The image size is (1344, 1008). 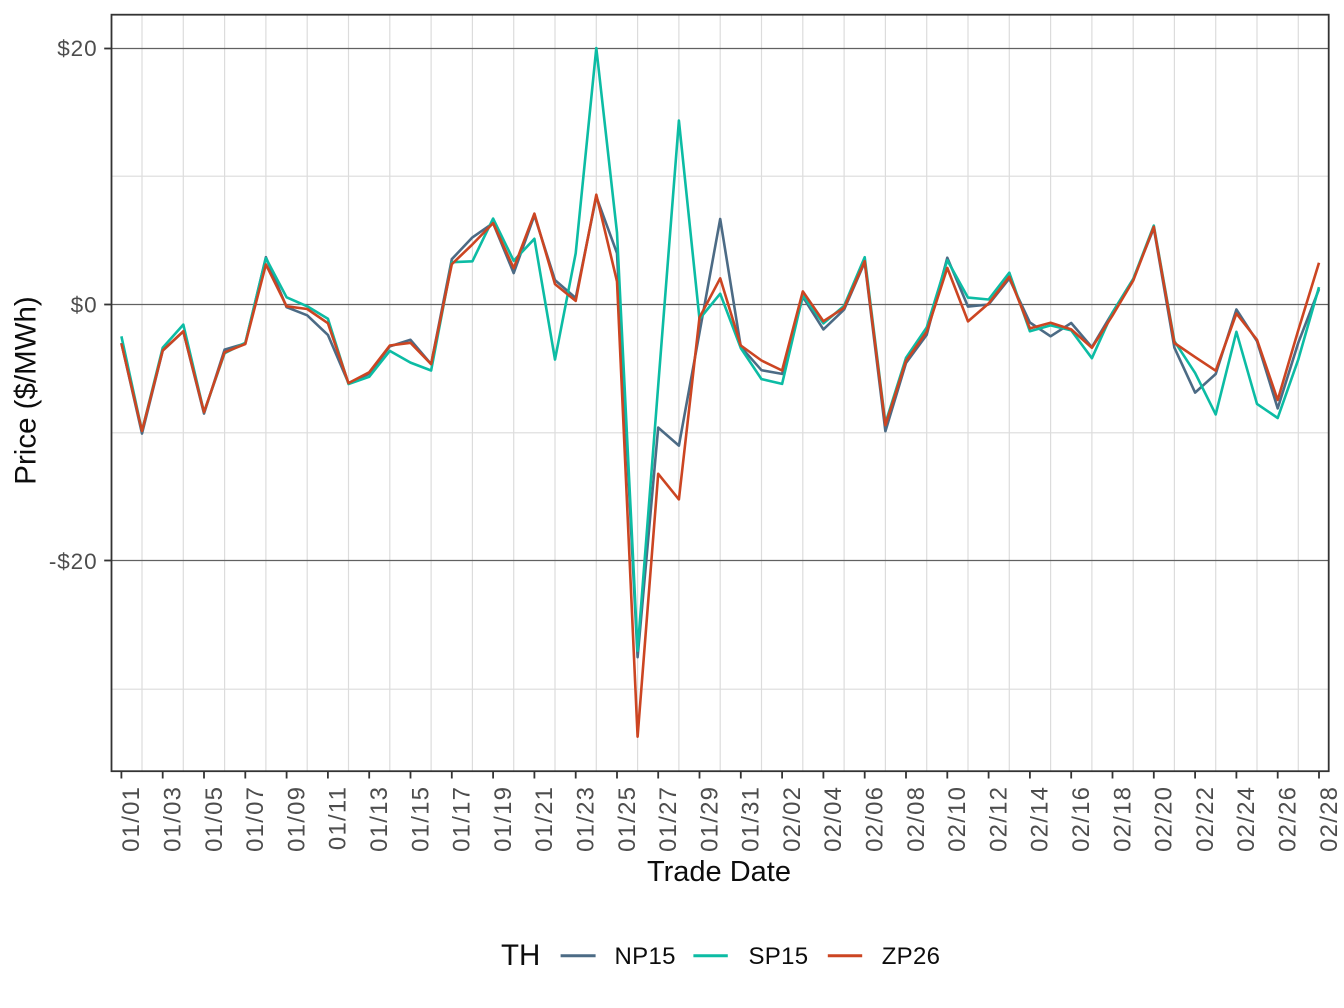 What do you see at coordinates (911, 956) in the screenshot?
I see `svg-text: ZP26` at bounding box center [911, 956].